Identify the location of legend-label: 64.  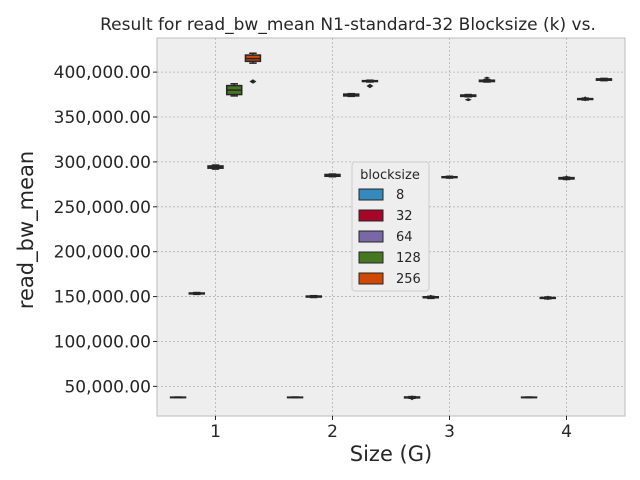
(404, 237).